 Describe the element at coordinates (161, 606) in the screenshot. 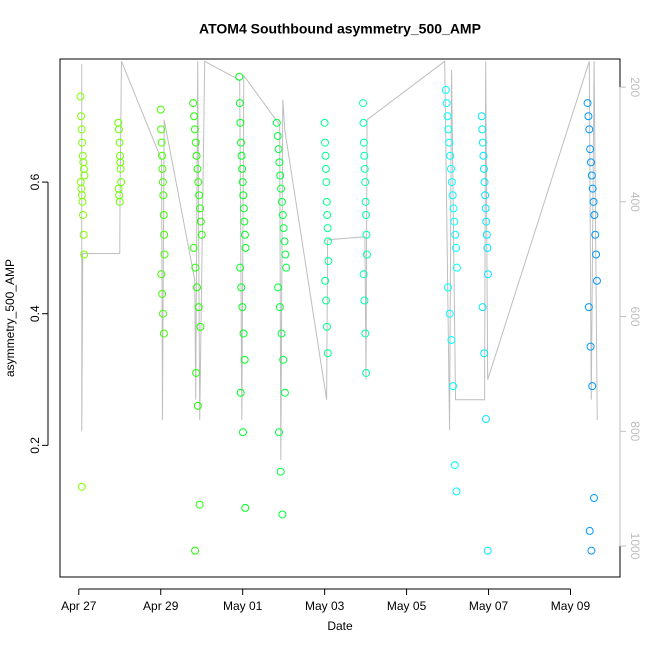

I see `x-tick-label: Apr 29` at that location.